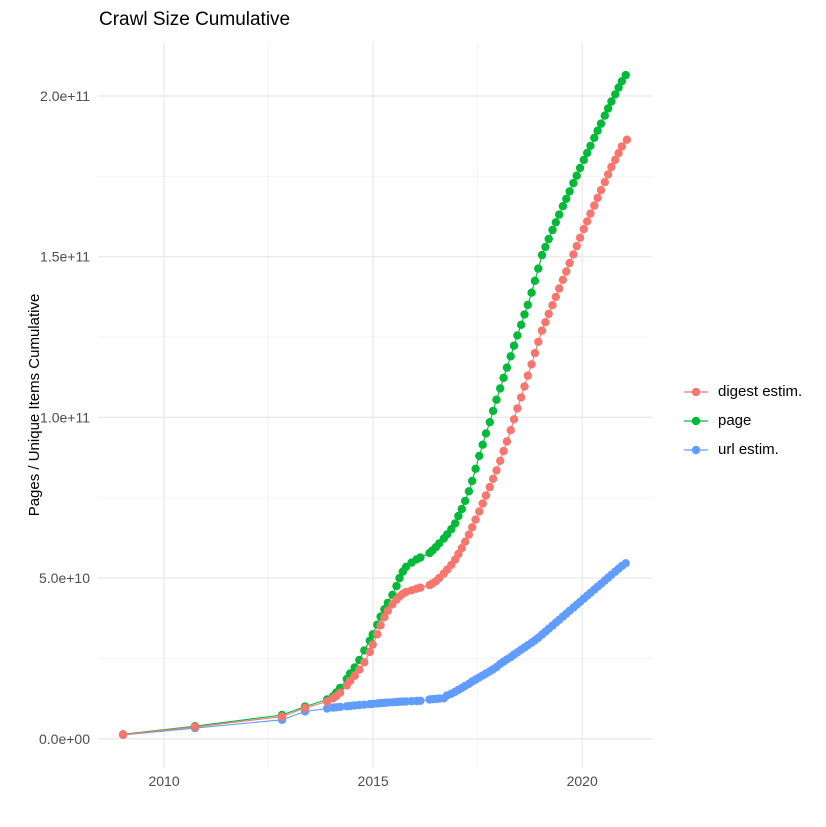 This screenshot has height=827, width=826. What do you see at coordinates (65, 417) in the screenshot?
I see `y-tick-label: 1.0e+11` at bounding box center [65, 417].